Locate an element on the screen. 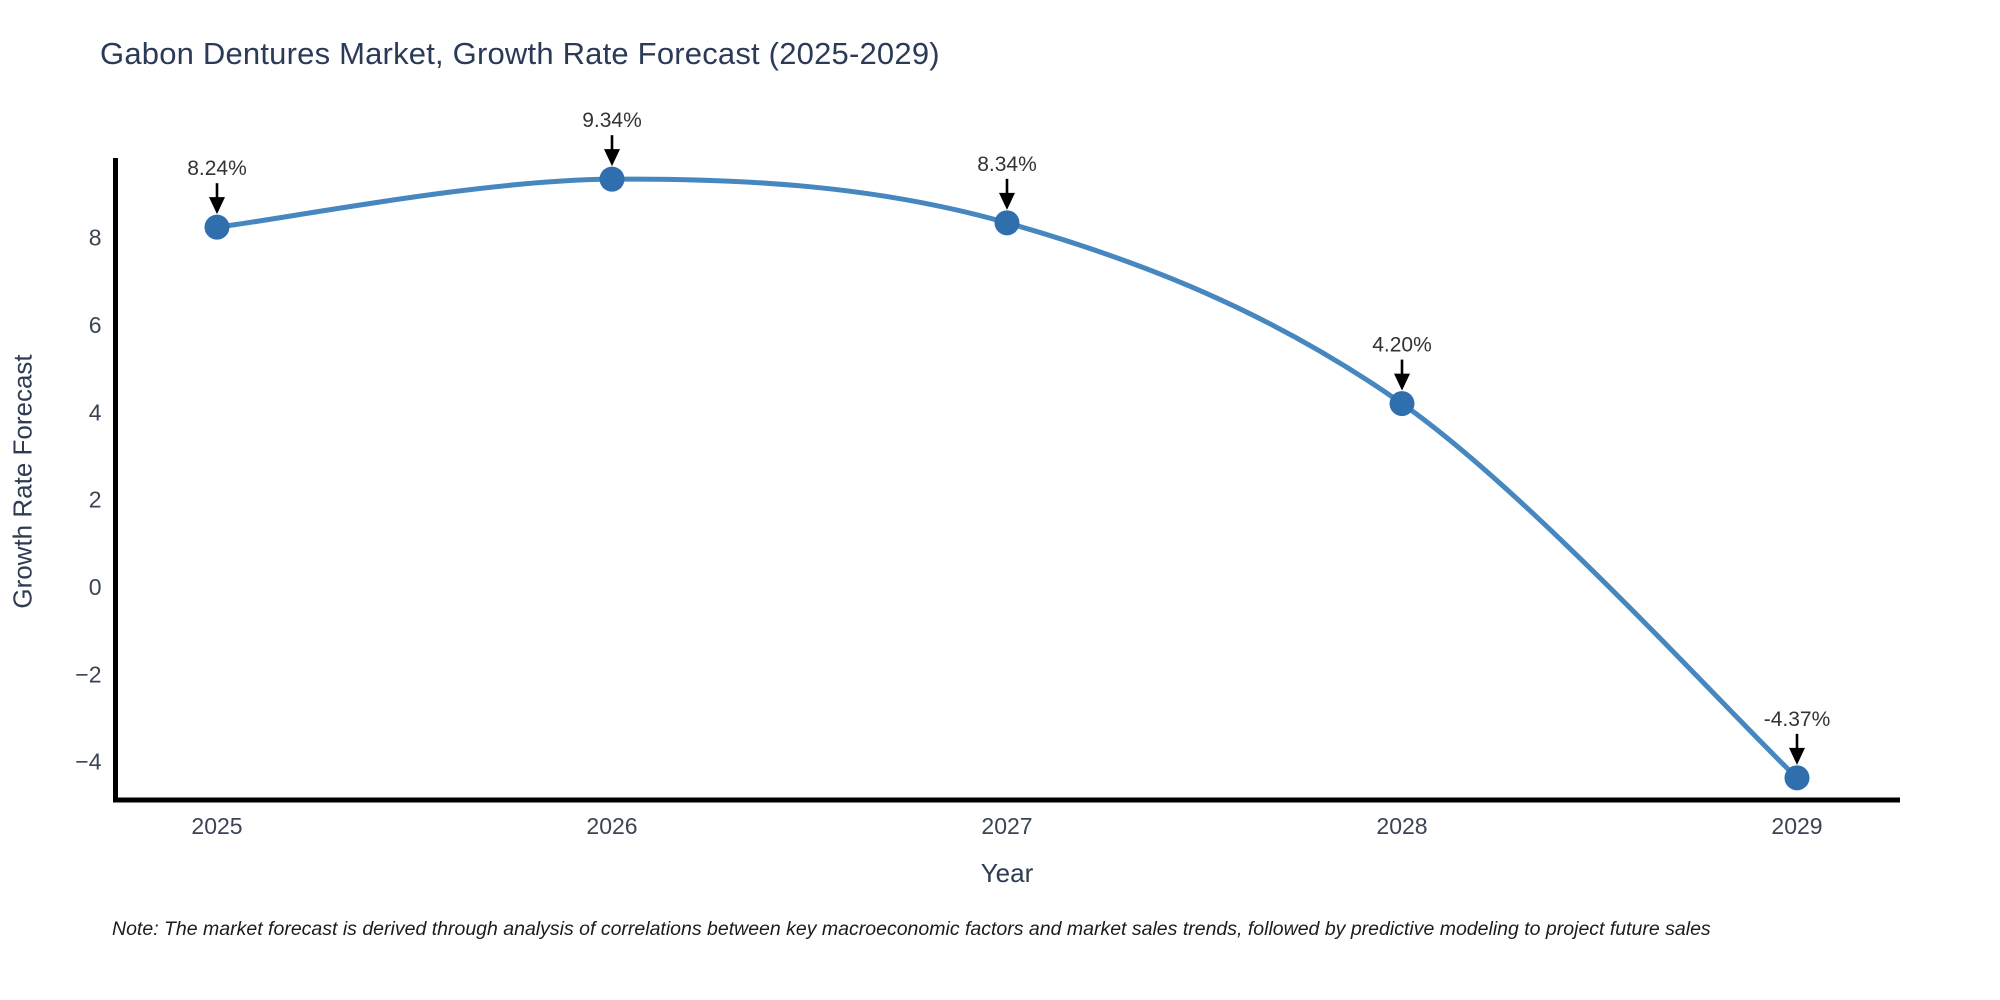 The height and width of the screenshot is (1000, 2000). x-tick-label: 2029 is located at coordinates (1796, 826).